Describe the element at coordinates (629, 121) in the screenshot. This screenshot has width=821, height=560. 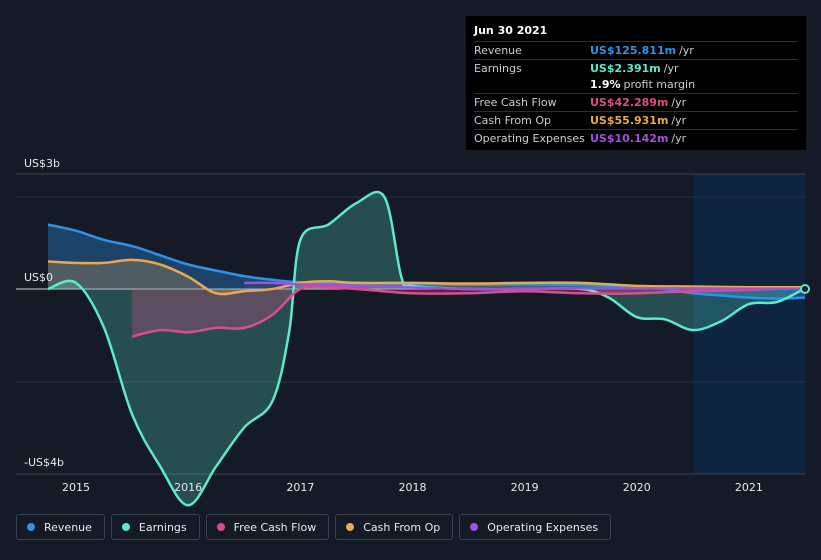
I see `tooltip-row-value: US$55.931m` at that location.